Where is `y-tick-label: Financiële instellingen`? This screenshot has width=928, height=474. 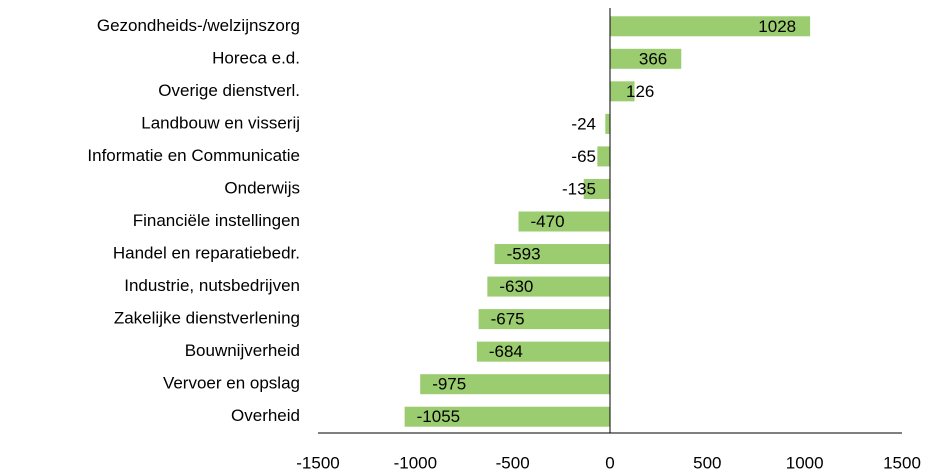
y-tick-label: Financiële instellingen is located at coordinates (216, 220).